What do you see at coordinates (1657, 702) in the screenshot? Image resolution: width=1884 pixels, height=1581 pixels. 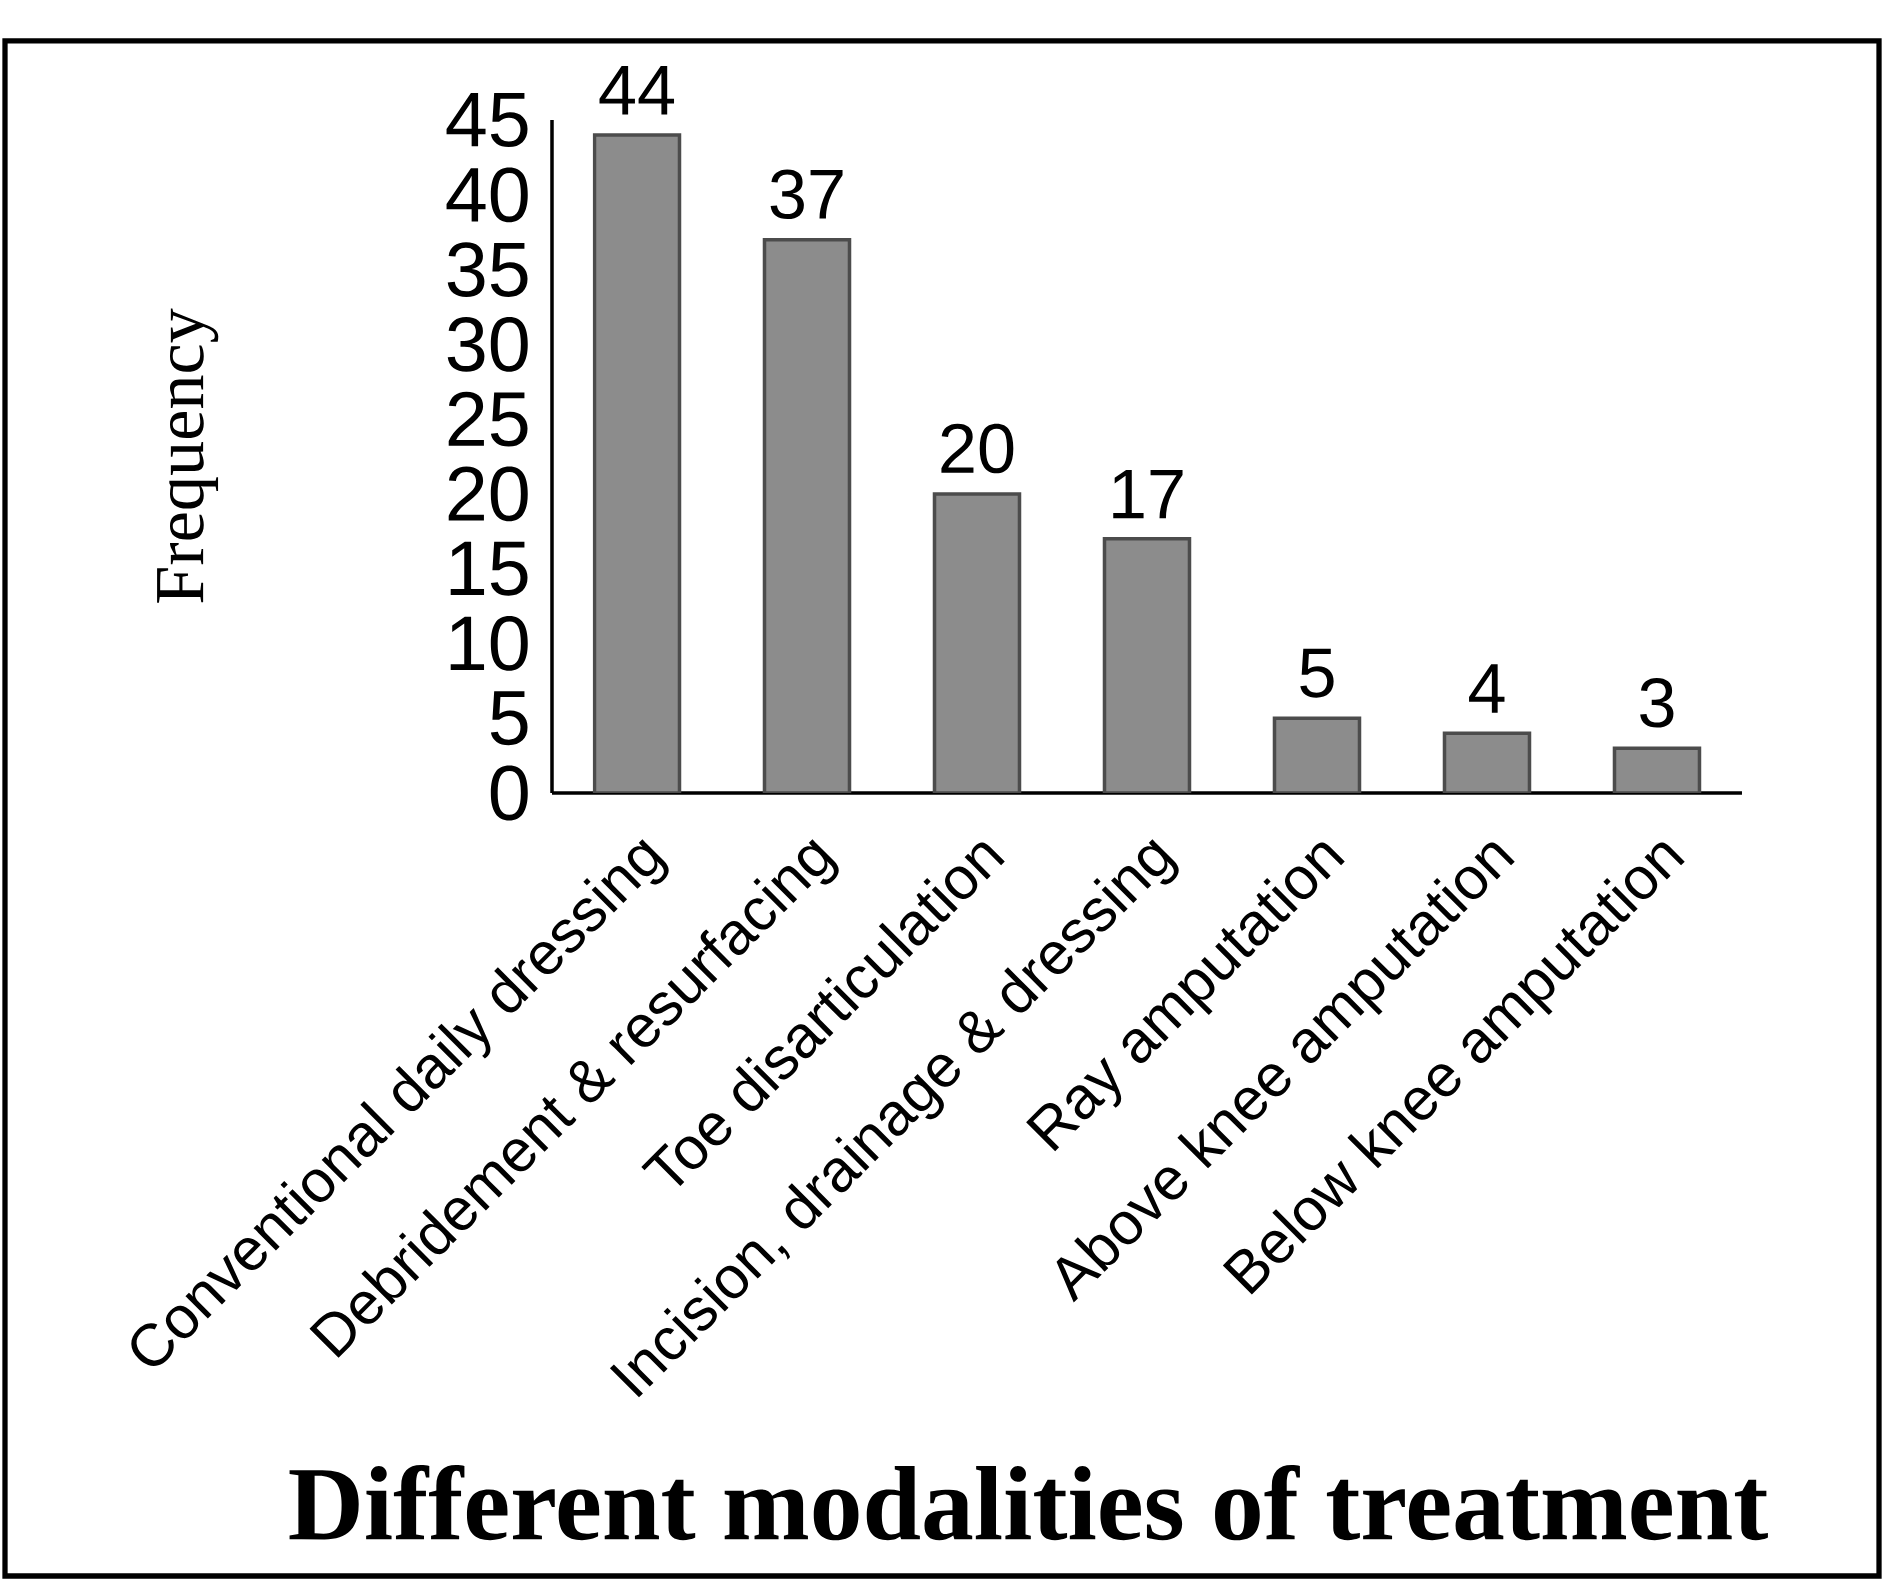 I see `data-label: 3` at bounding box center [1657, 702].